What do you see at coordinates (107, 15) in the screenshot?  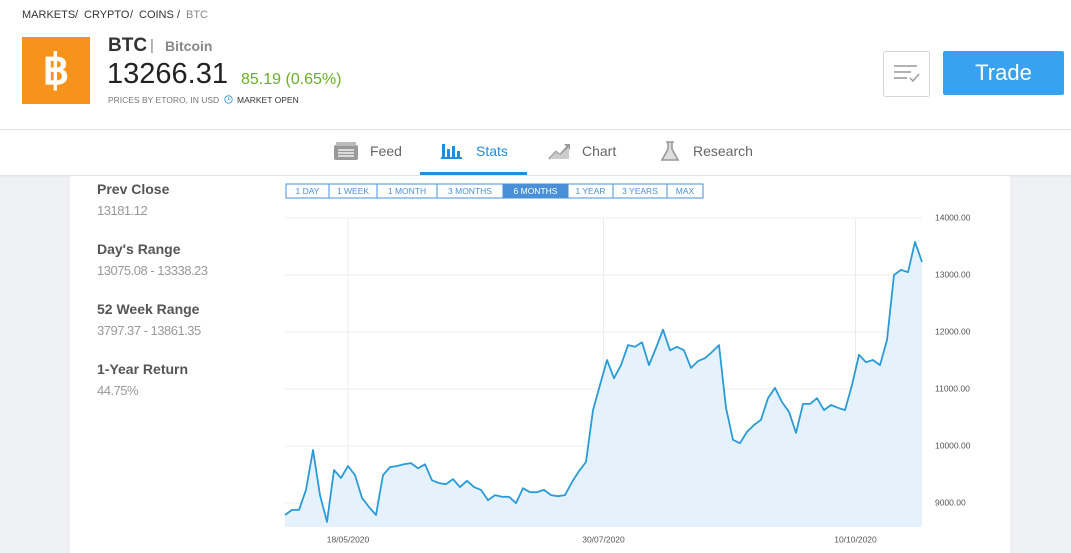 I see `breadcrumb: CRYPTO` at bounding box center [107, 15].